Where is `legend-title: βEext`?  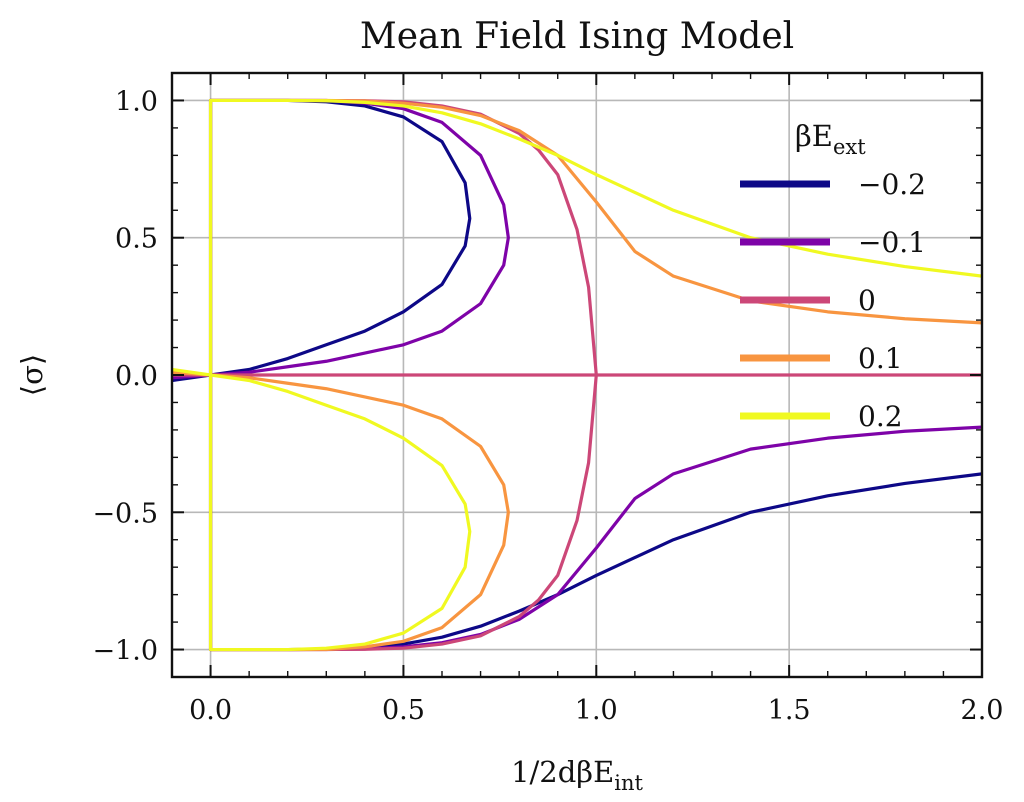 legend-title: βEext is located at coordinates (830, 139).